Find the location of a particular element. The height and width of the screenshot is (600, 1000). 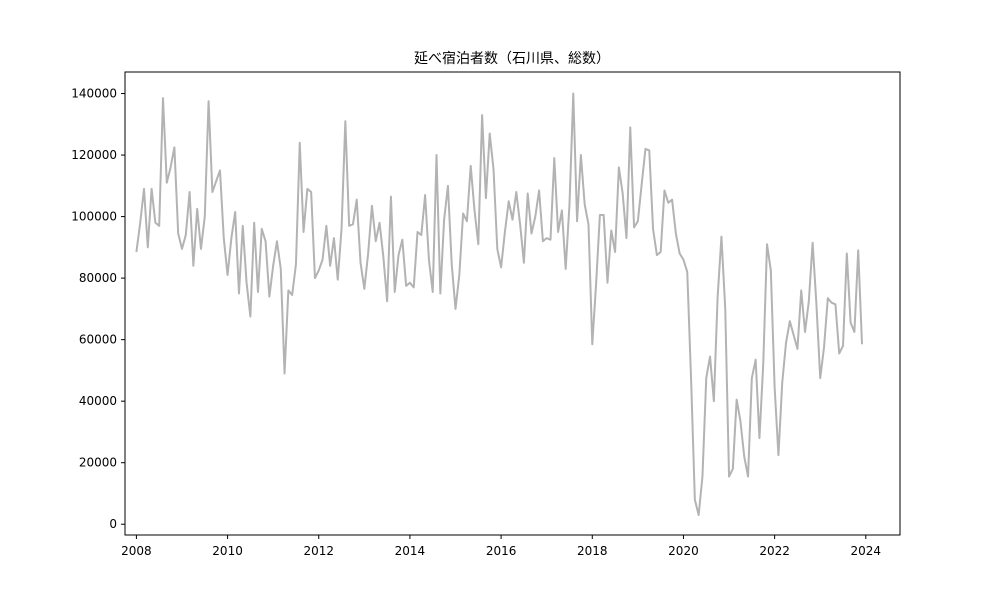

x-tick-label: 2016 is located at coordinates (501, 551).